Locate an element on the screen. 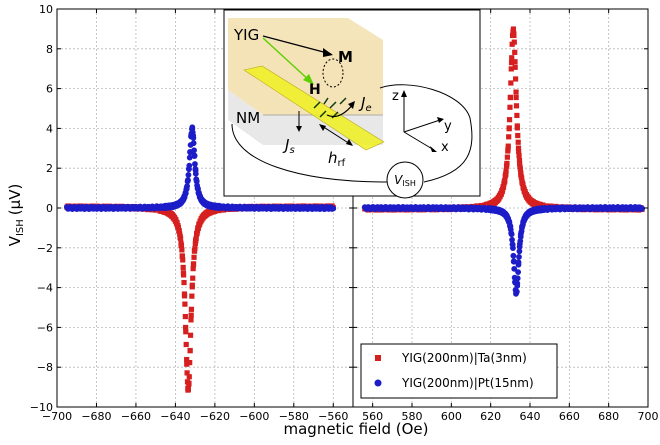  x-tick-label: 660 is located at coordinates (569, 416).